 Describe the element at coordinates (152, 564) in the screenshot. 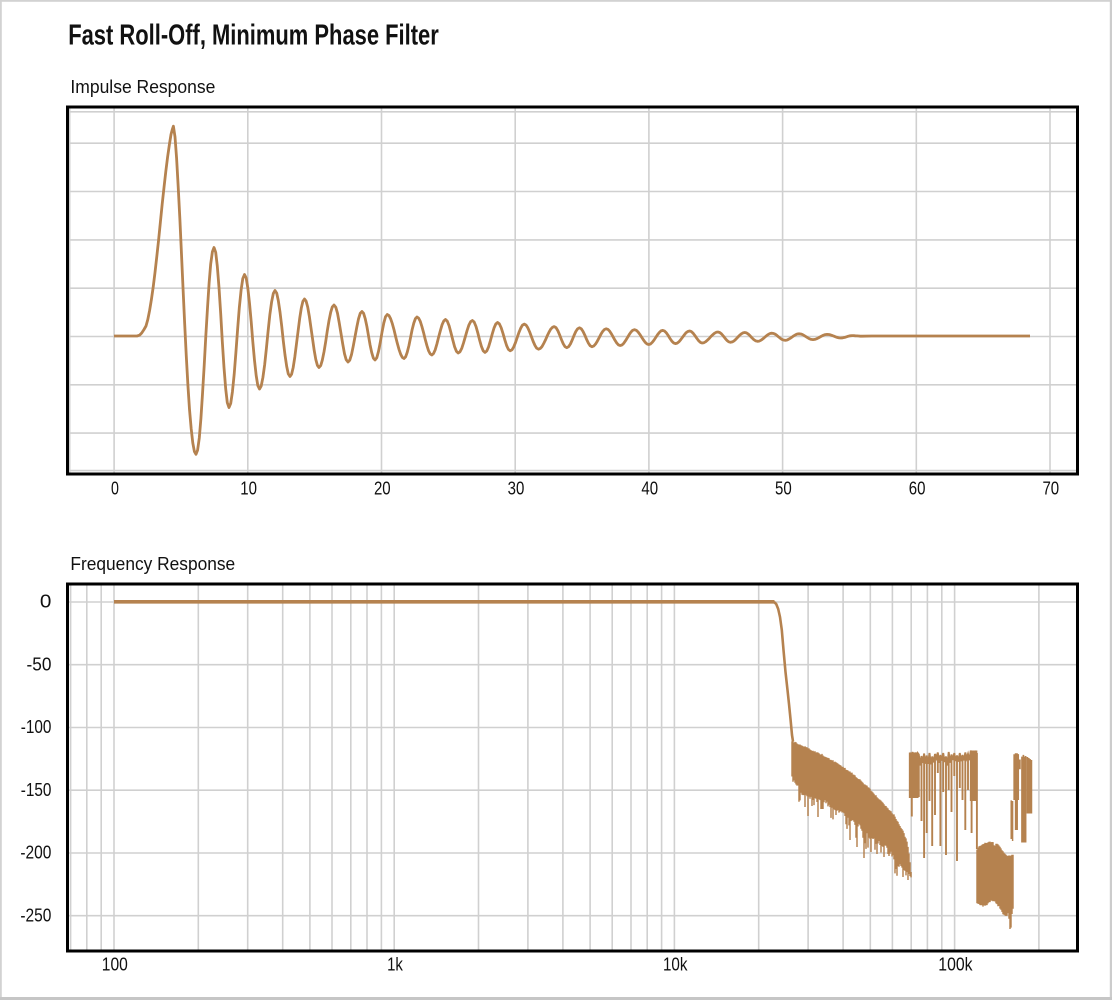

I see `svg-text: Frequency Response` at that location.